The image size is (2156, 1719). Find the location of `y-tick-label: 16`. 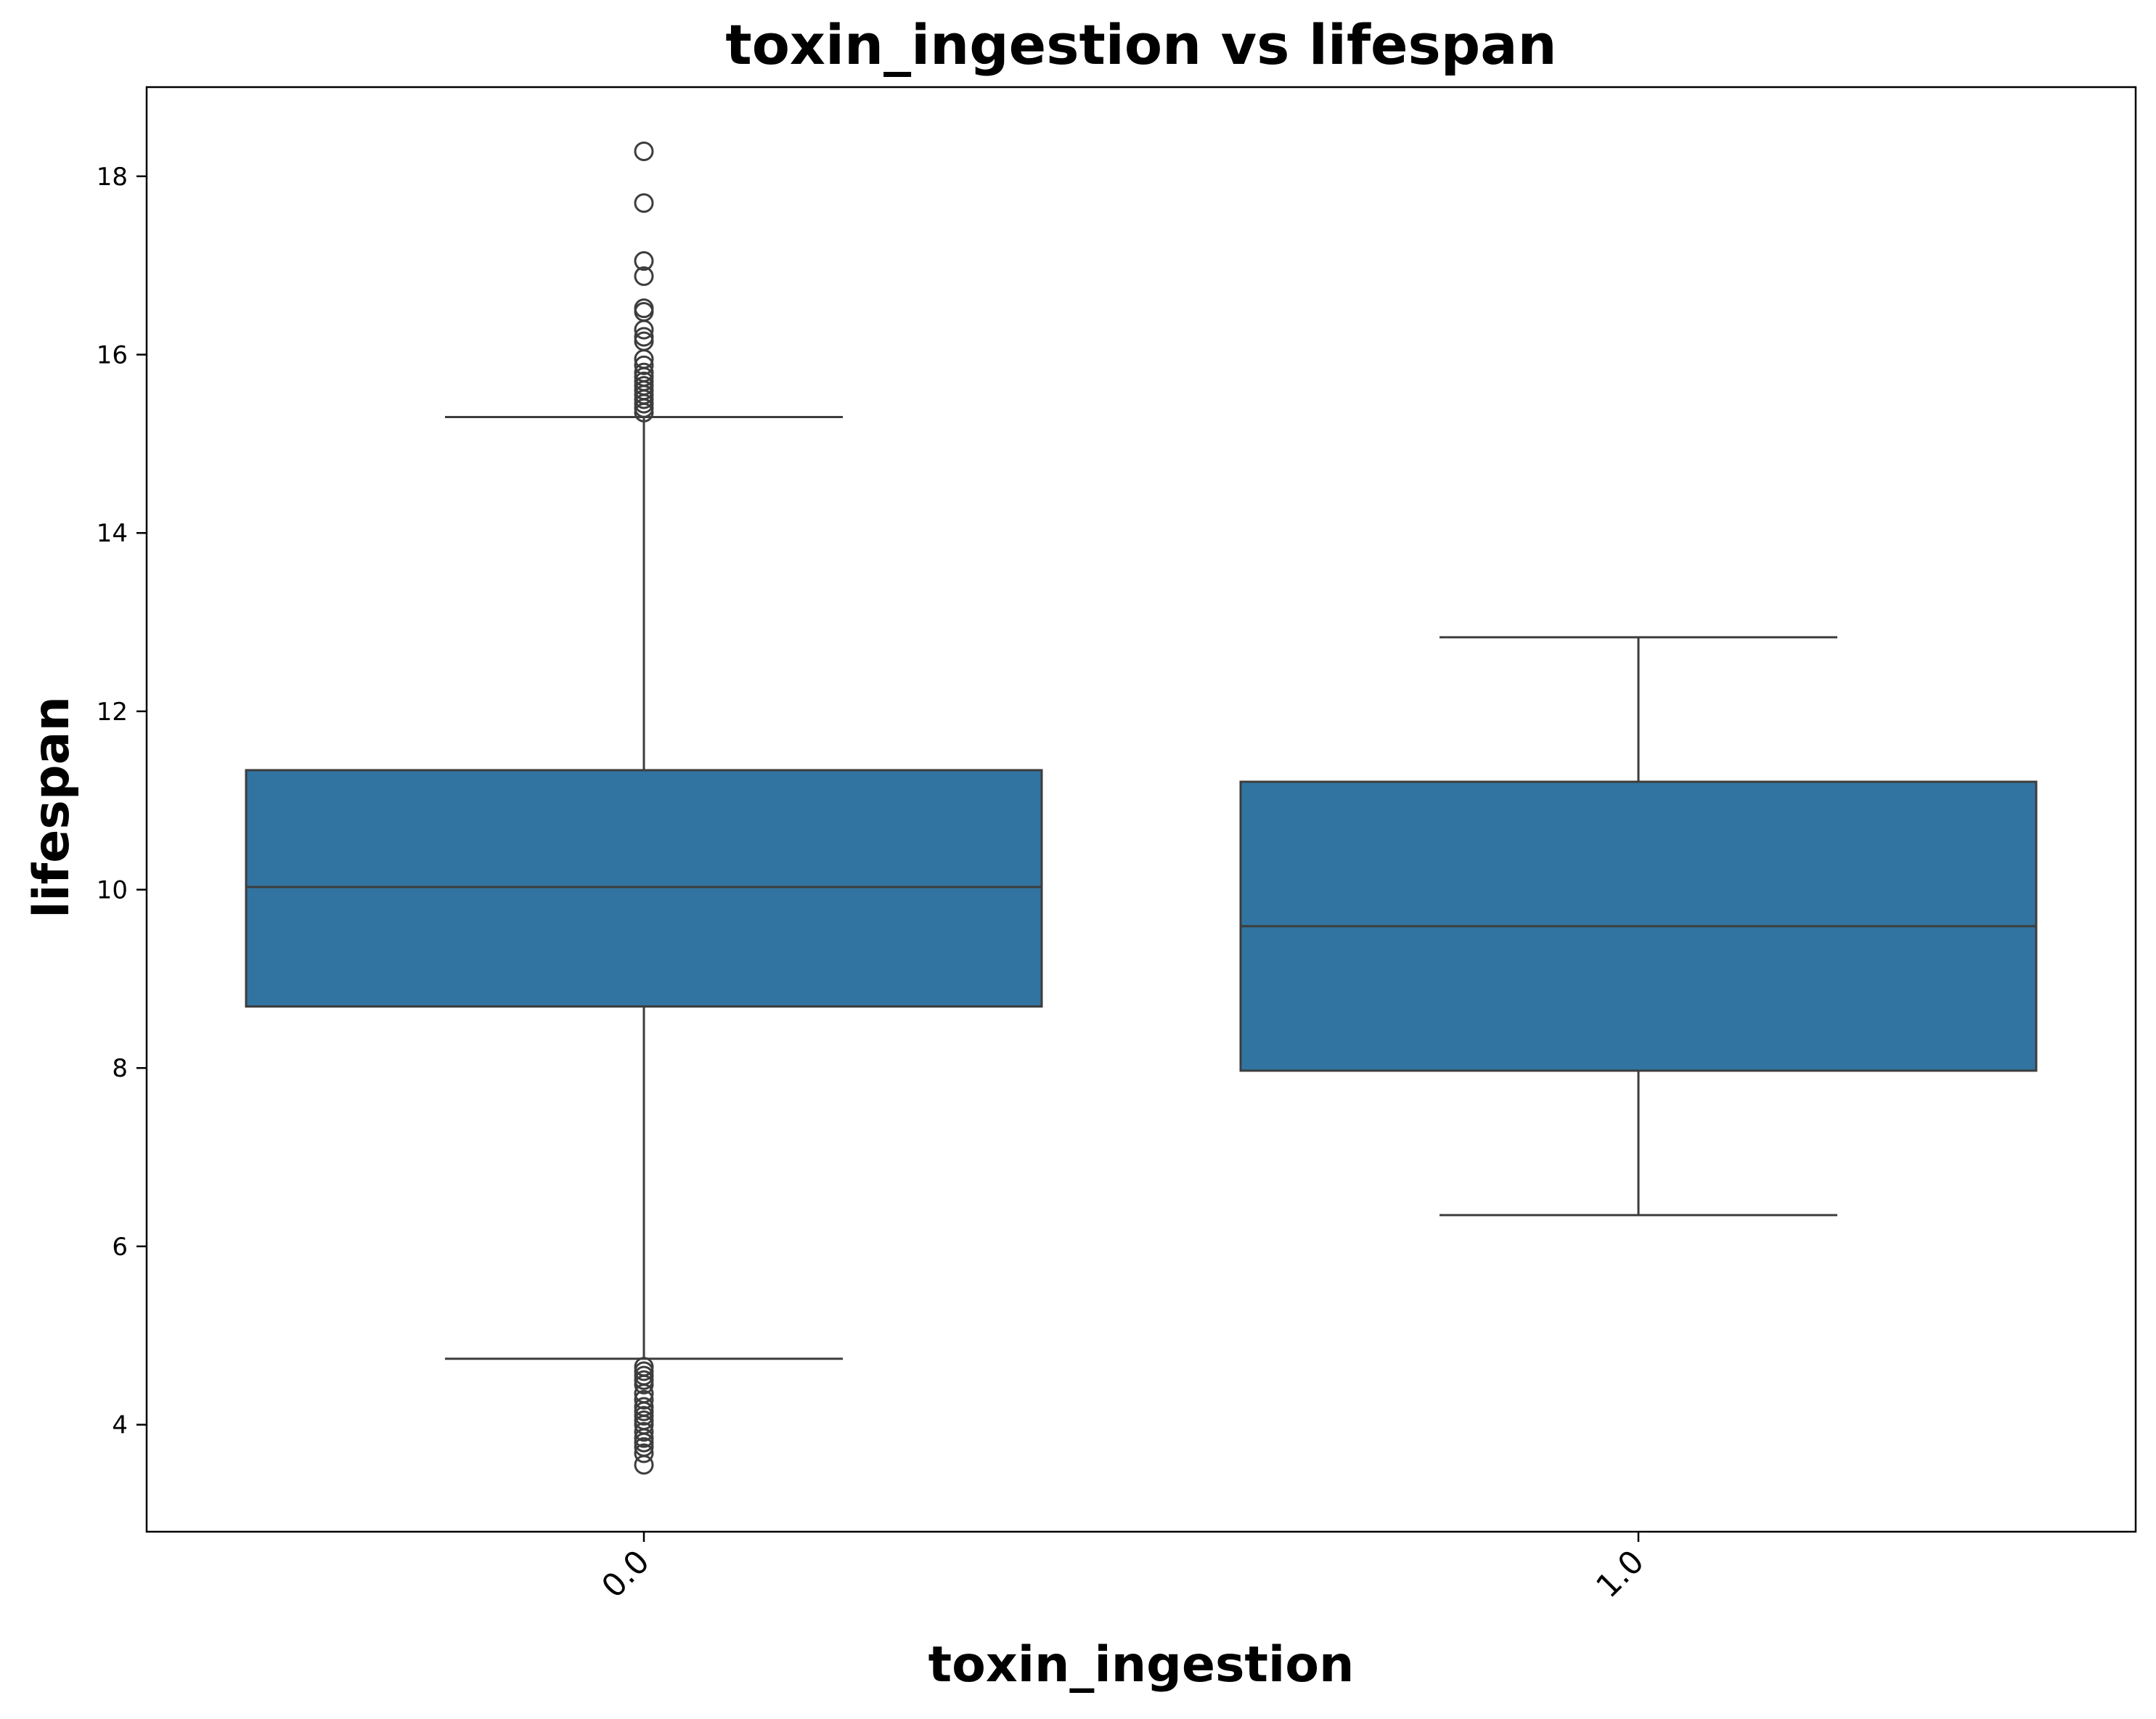

y-tick-label: 16 is located at coordinates (113, 355).